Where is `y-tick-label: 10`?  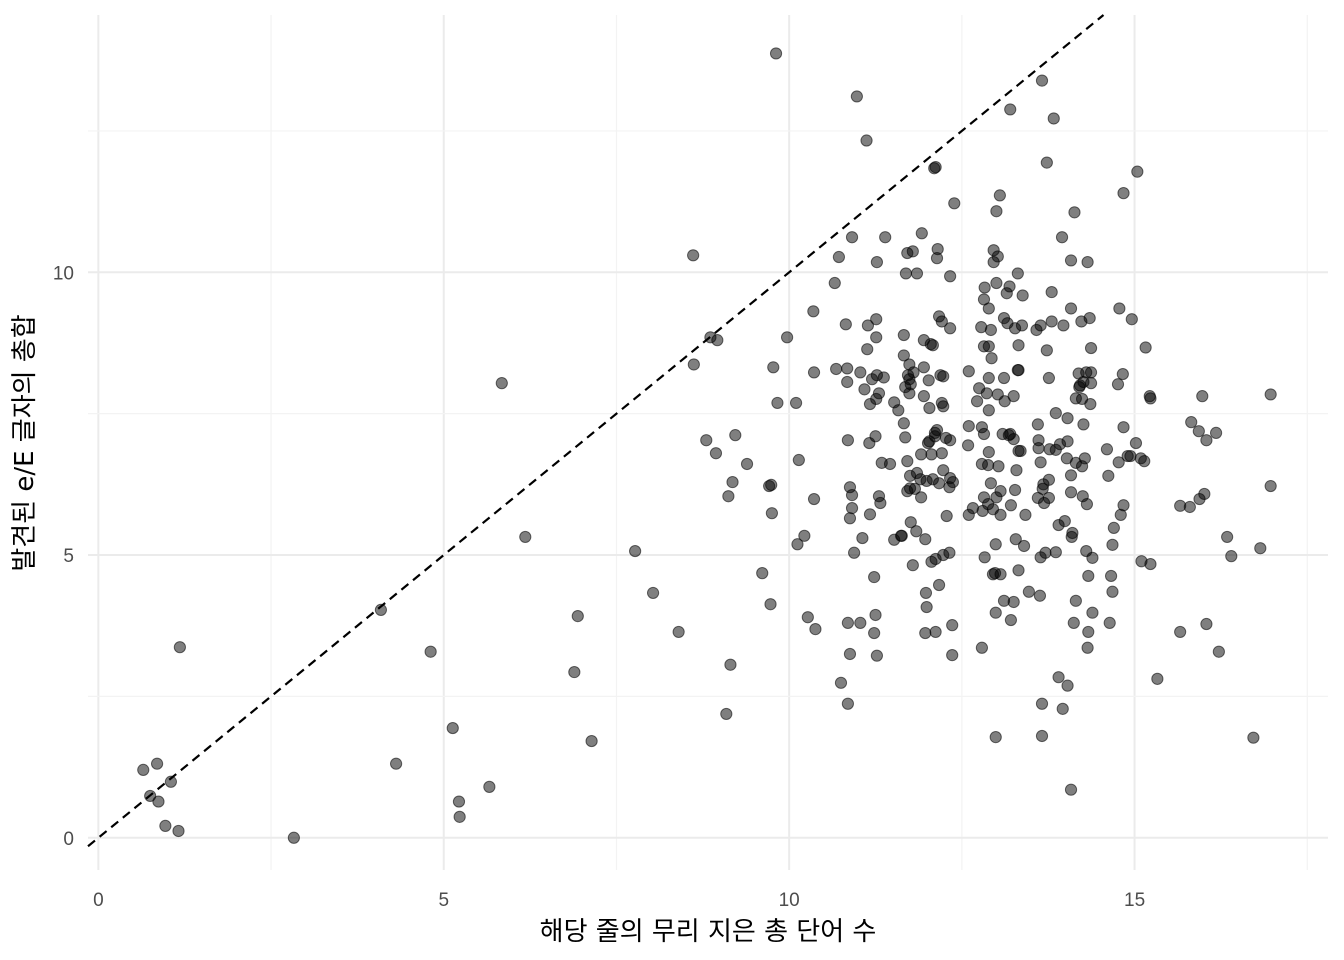 y-tick-label: 10 is located at coordinates (63, 273).